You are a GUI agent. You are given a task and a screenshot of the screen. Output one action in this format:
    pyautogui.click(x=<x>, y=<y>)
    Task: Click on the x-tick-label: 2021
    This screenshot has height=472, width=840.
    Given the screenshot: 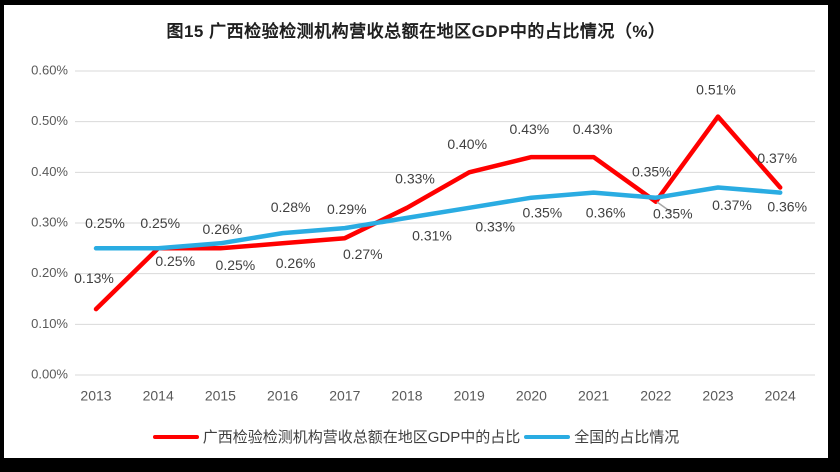 What is the action you would take?
    pyautogui.click(x=593, y=396)
    